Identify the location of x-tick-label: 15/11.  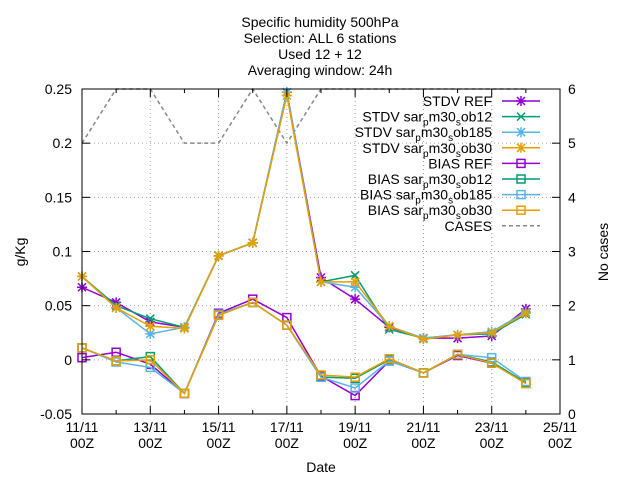
(219, 427).